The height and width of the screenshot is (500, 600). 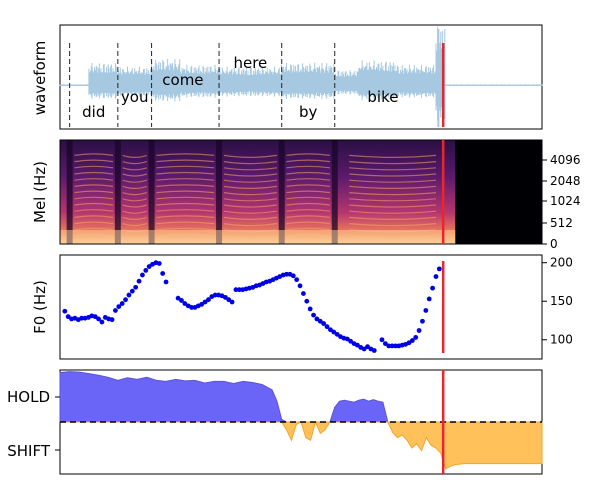 What do you see at coordinates (561, 263) in the screenshot?
I see `f0-tick-label-200: 200` at bounding box center [561, 263].